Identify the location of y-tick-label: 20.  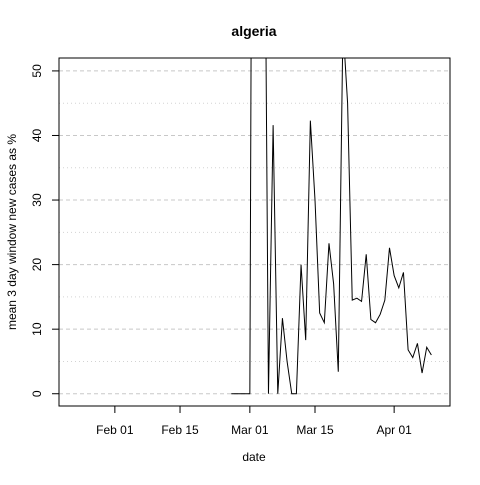
(37, 265).